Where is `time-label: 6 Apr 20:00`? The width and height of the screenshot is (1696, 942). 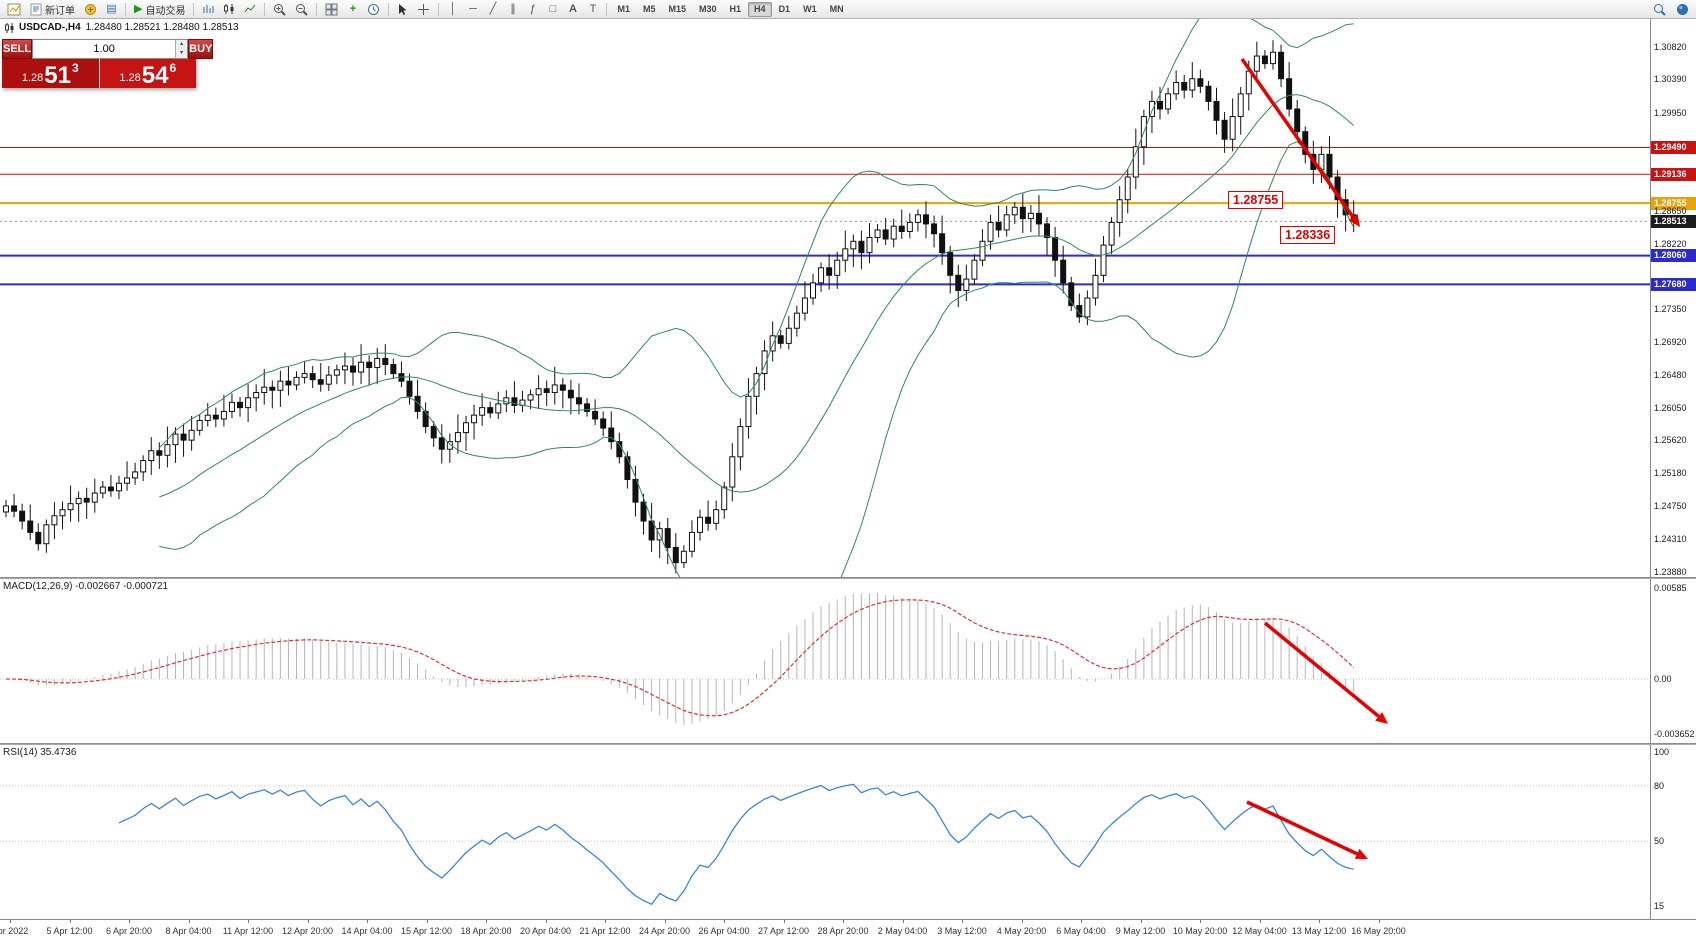
time-label: 6 Apr 20:00 is located at coordinates (129, 931).